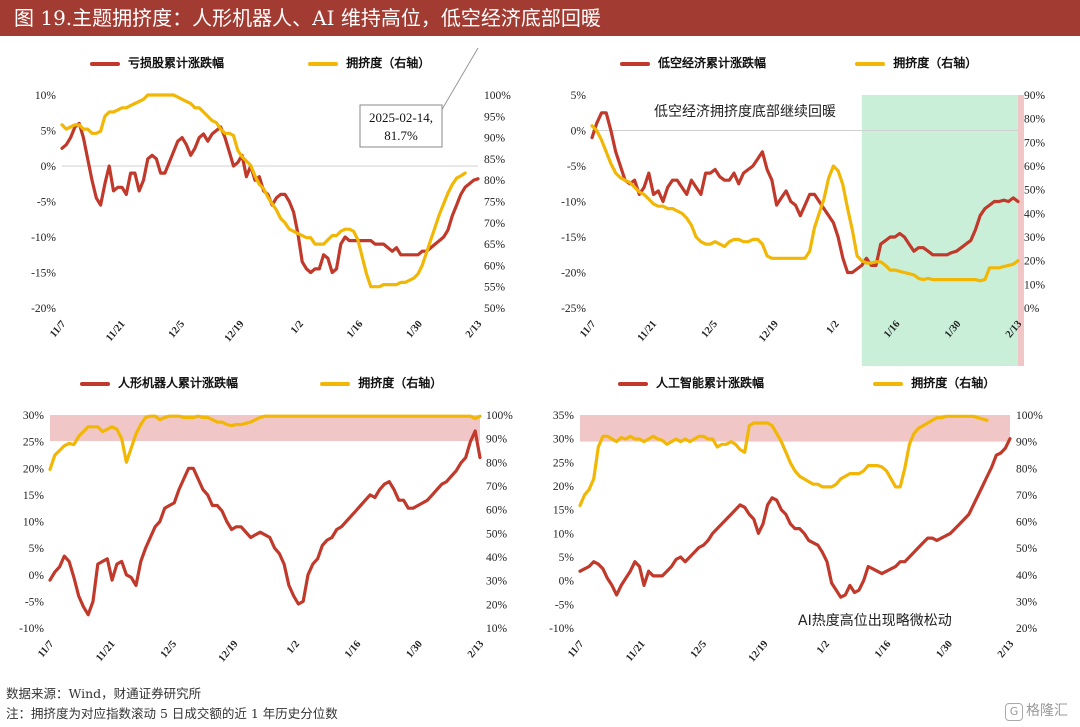 The image size is (1080, 727). Describe the element at coordinates (564, 511) in the screenshot. I see `left-tick-label: 15%` at that location.